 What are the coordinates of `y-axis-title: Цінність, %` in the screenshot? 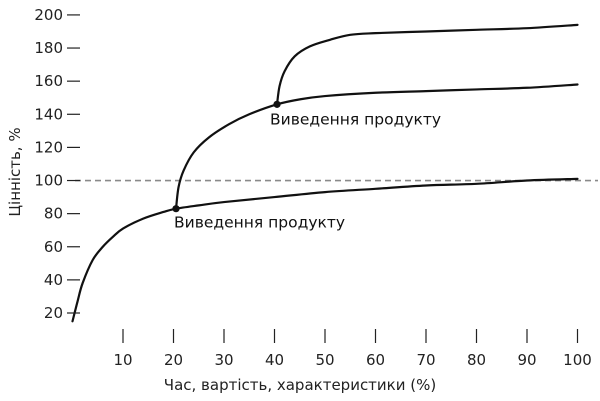 It's located at (15, 171).